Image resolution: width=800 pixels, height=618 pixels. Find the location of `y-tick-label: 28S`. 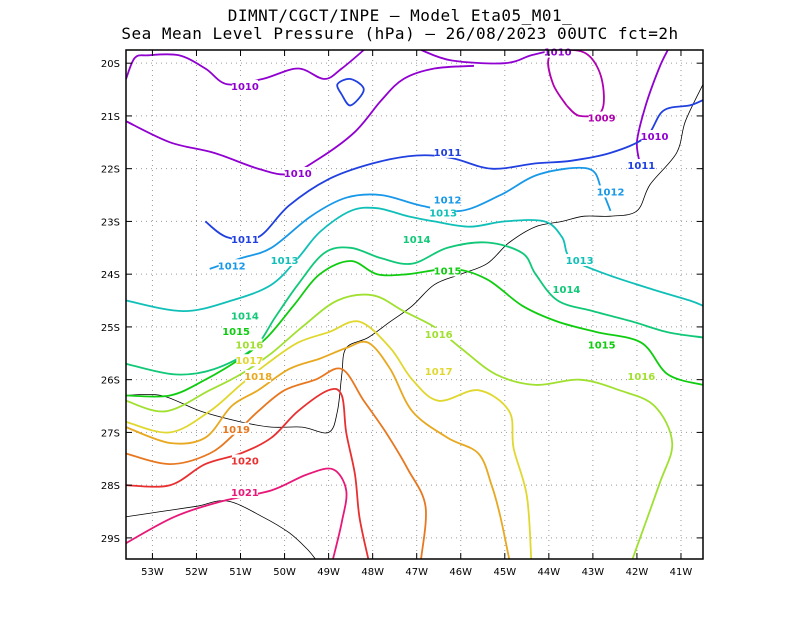

y-tick-label: 28S is located at coordinates (110, 486).